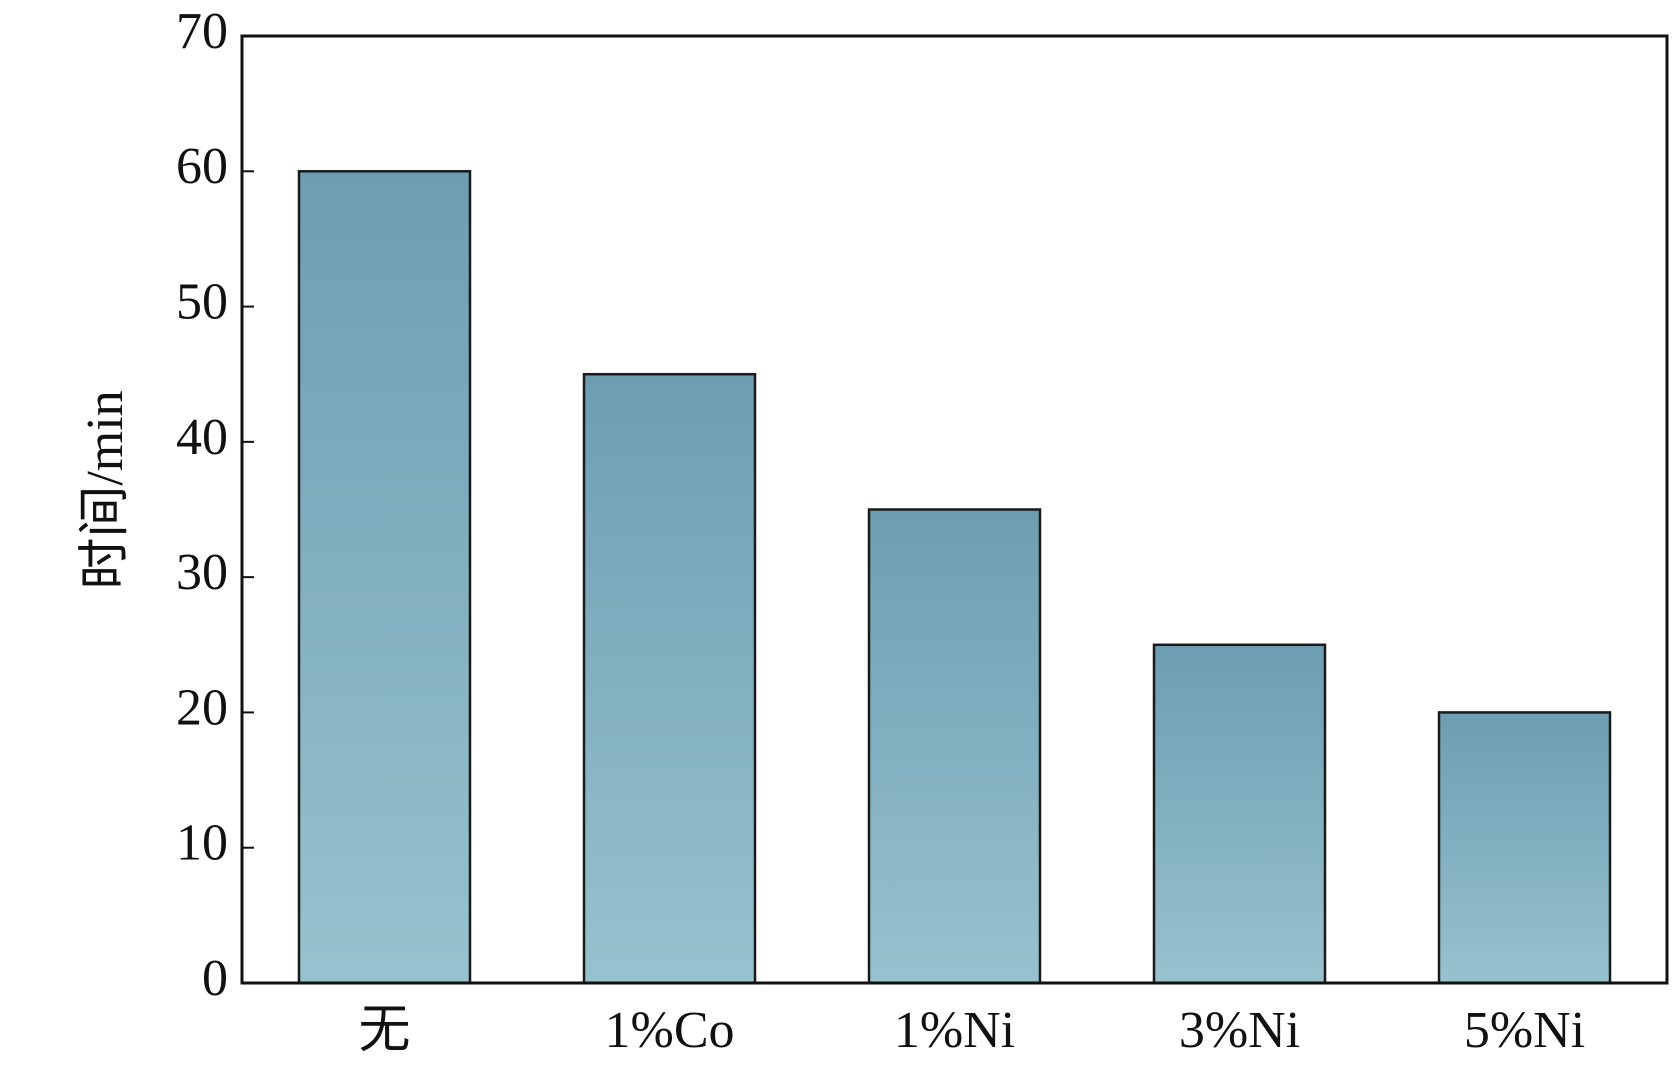 This screenshot has height=1073, width=1672. Describe the element at coordinates (384, 1030) in the screenshot. I see `x-tick-label: 无` at that location.